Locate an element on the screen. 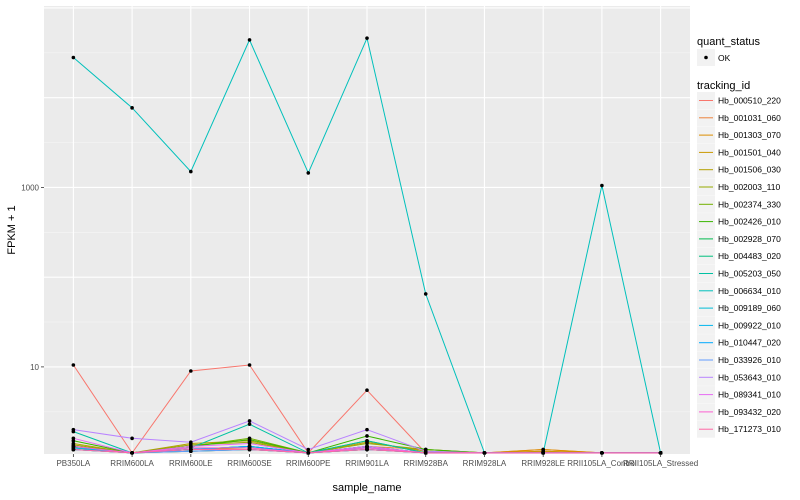 This screenshot has width=800, height=500. legend-label: Hb_093432_020 is located at coordinates (749, 412).